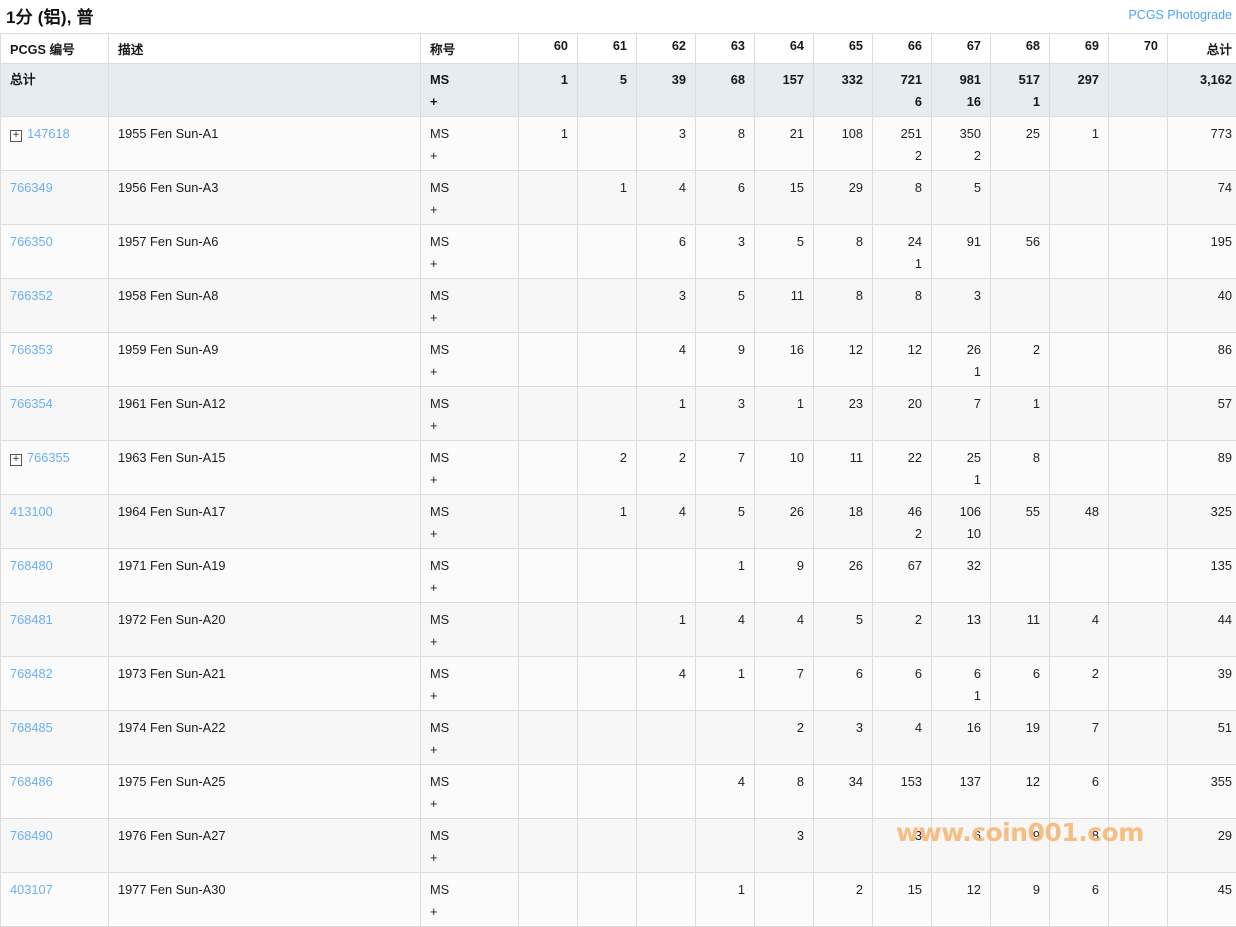 The width and height of the screenshot is (1236, 927). What do you see at coordinates (666, 49) in the screenshot?
I see `column-header-62: 62` at bounding box center [666, 49].